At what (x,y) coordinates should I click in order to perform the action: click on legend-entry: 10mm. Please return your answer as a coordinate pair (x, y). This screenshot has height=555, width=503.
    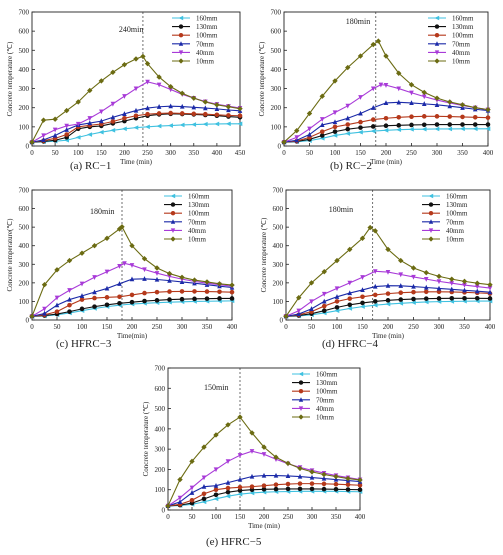
    Looking at the image, I should click on (461, 62).